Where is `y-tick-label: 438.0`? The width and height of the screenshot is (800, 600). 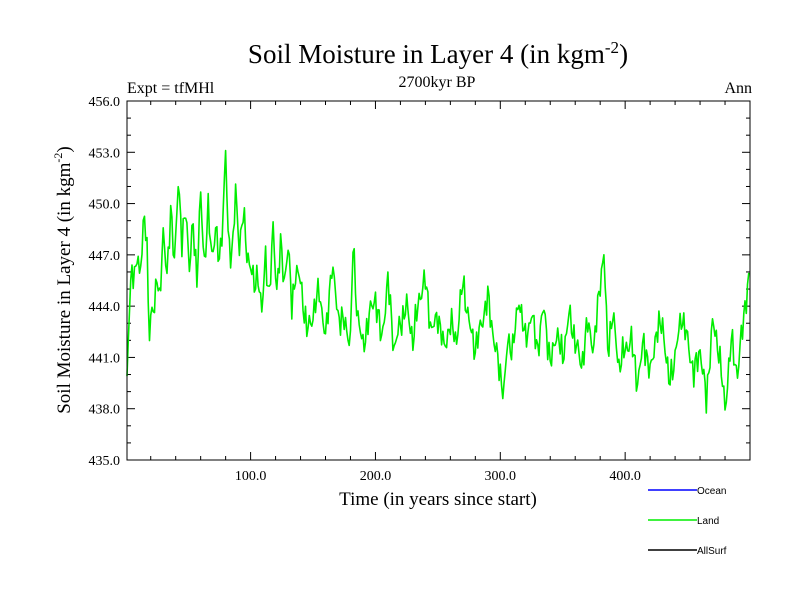
y-tick-label: 438.0 is located at coordinates (105, 410).